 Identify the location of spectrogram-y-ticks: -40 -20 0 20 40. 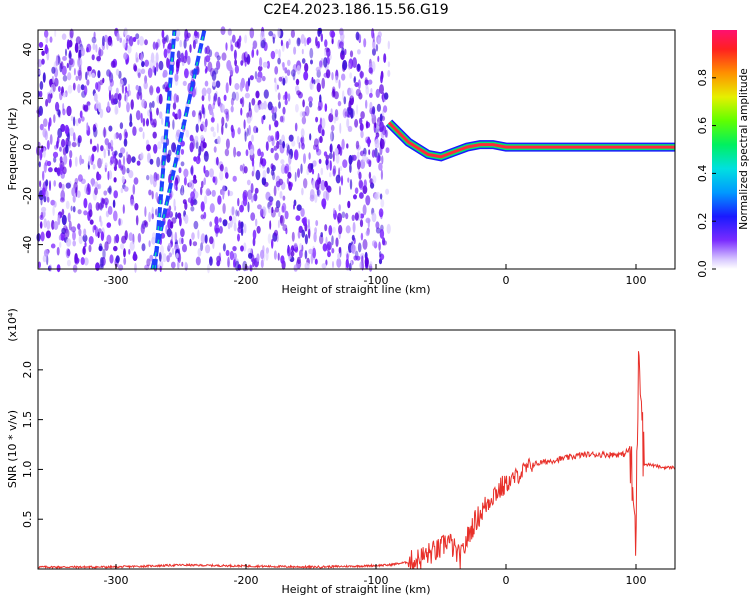
(32, 148).